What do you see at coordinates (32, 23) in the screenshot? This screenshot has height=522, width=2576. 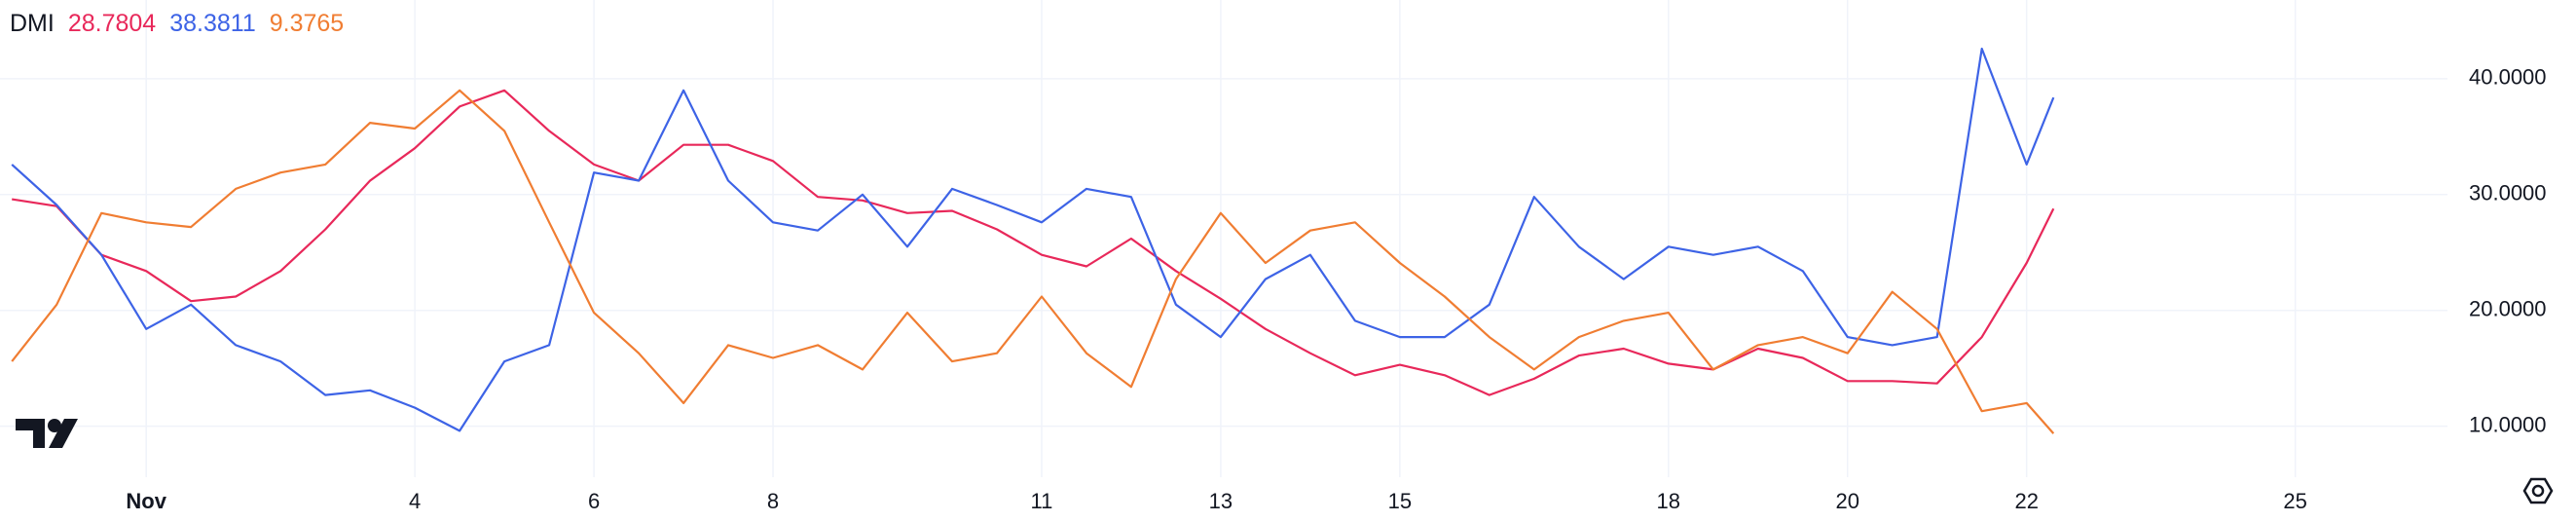 I see `indicator-name: DMI` at bounding box center [32, 23].